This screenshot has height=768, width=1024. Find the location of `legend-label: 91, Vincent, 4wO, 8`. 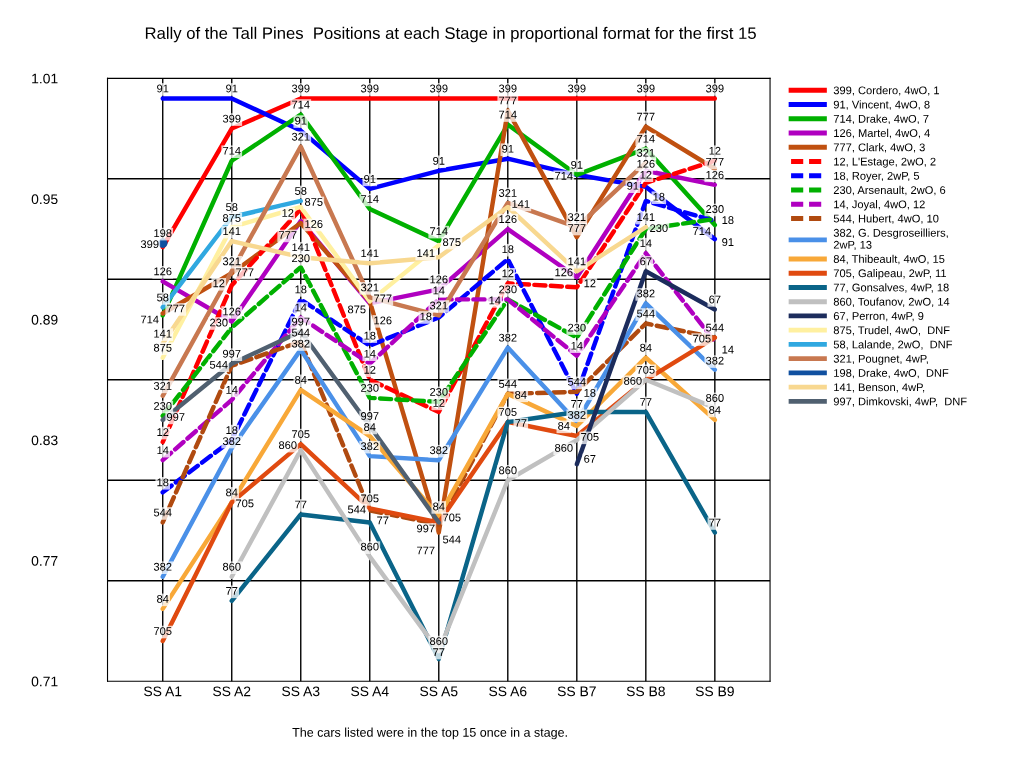

legend-label: 91, Vincent, 4wO, 8 is located at coordinates (881, 105).